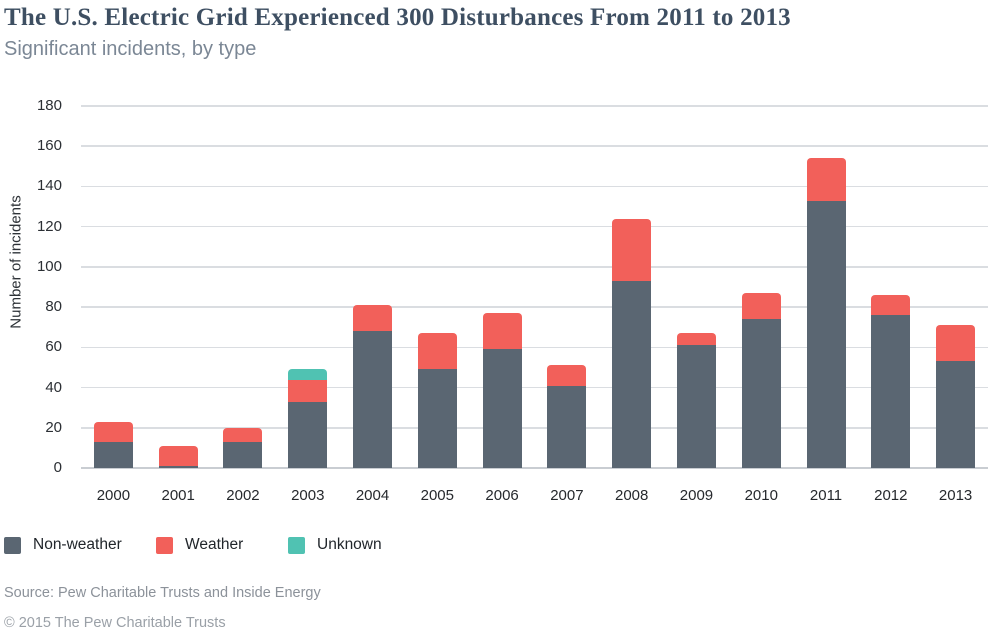  I want to click on x-tick-label-2008: 2008, so click(631, 495).